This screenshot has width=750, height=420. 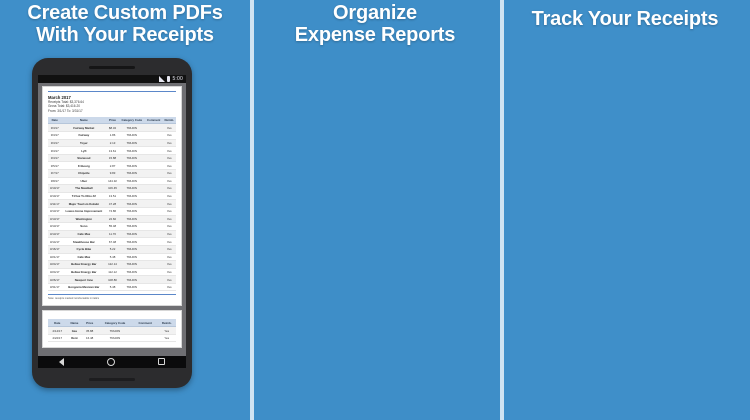 I want to click on table-row: 3/8/17 Uber 144.32 TRLDIN Yes, so click(x=112, y=181).